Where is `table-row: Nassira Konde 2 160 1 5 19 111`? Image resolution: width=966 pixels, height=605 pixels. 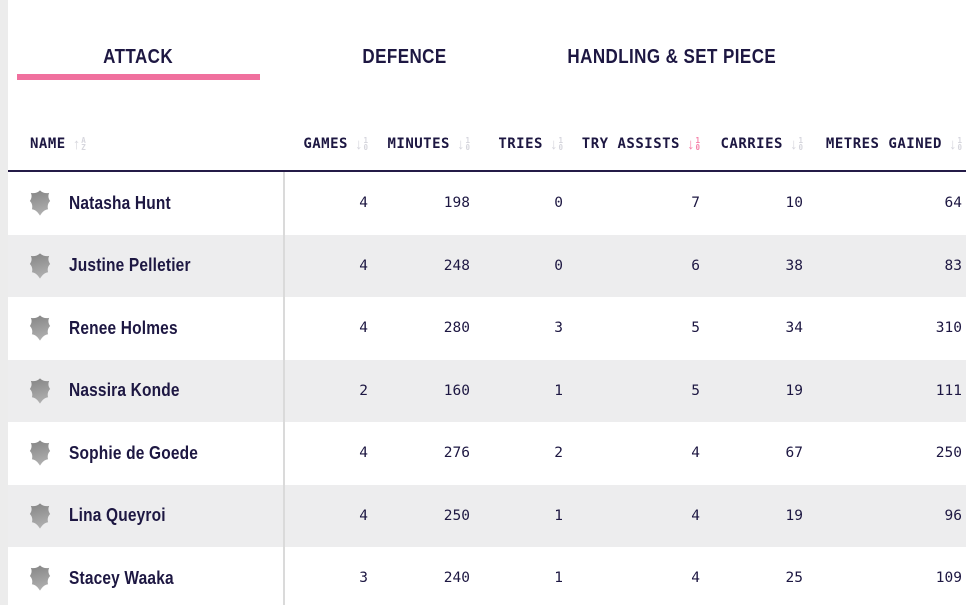
table-row: Nassira Konde 2 160 1 5 19 111 is located at coordinates (487, 390).